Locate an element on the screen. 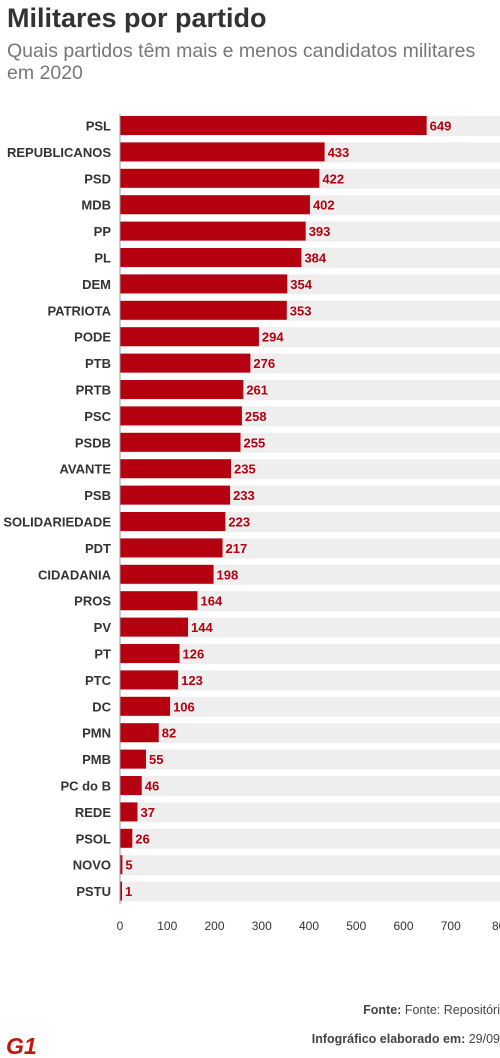  credit-note: Infográfico elaborado em: 29/09 is located at coordinates (406, 1039).